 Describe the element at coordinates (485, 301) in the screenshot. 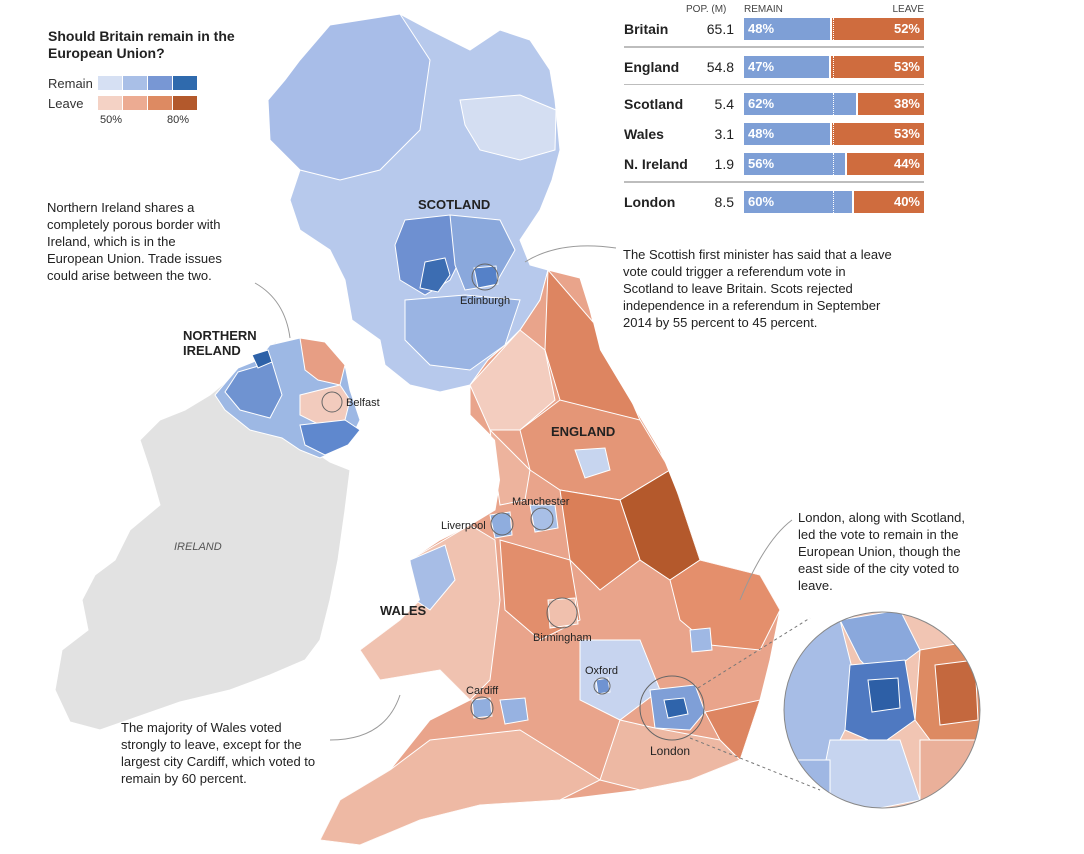

I see `city-label-edinburgh: Edinburgh` at that location.